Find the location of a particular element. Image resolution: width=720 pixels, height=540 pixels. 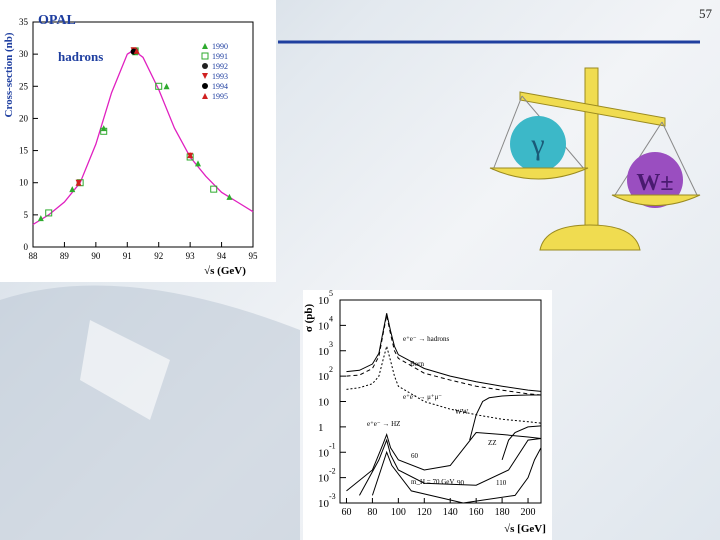

x-tick-label: 91 is located at coordinates (127, 256).